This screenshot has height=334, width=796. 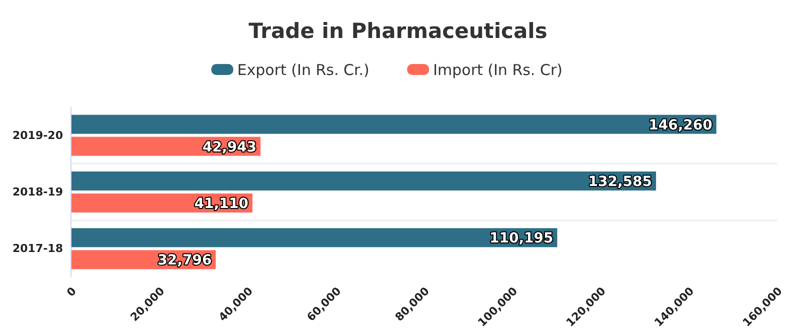 I want to click on x-tick-label: 0, so click(x=72, y=292).